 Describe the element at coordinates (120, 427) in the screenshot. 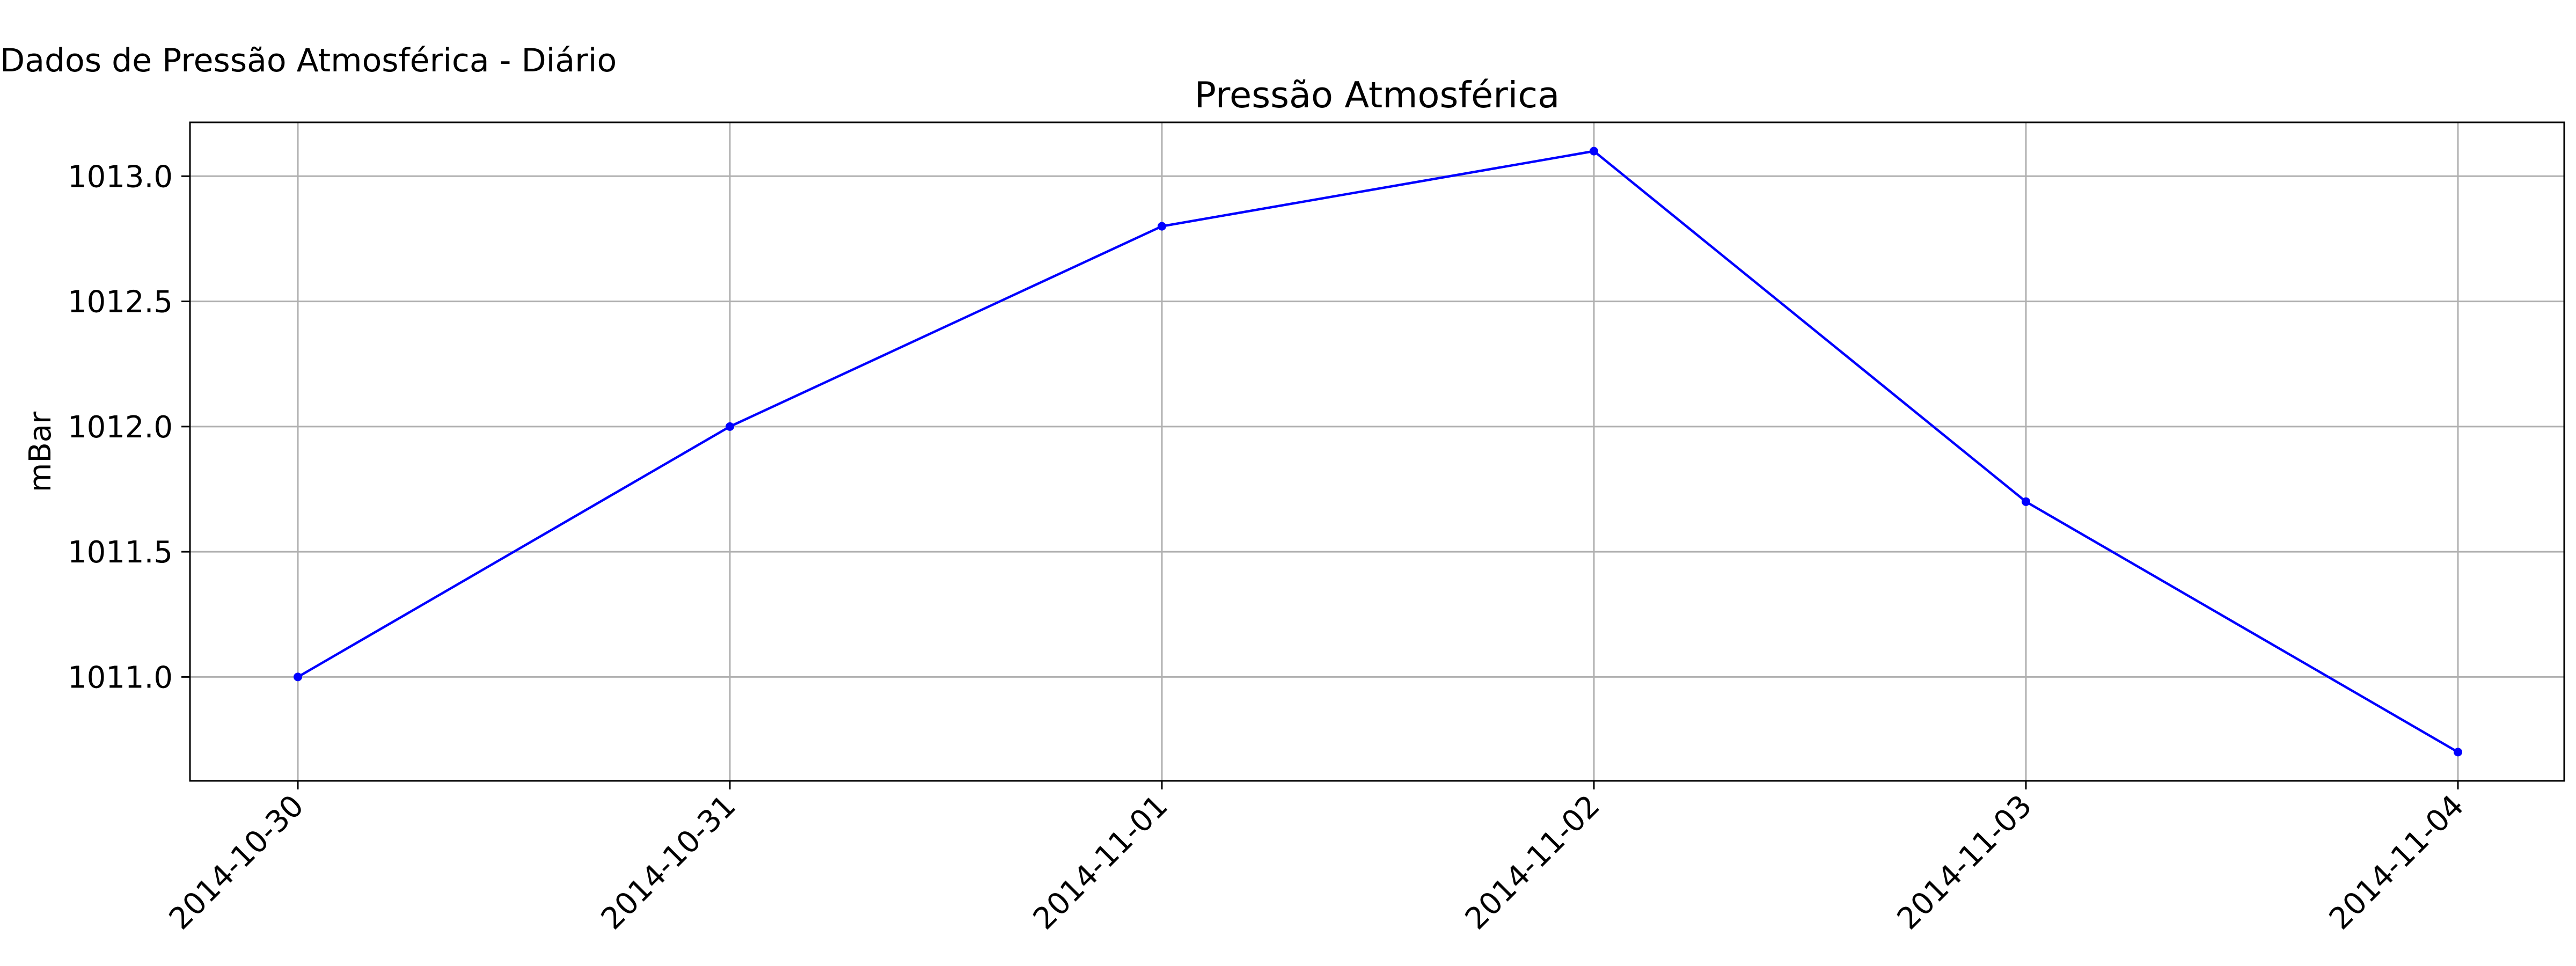

I see `y-tick-label: 1012.0` at that location.